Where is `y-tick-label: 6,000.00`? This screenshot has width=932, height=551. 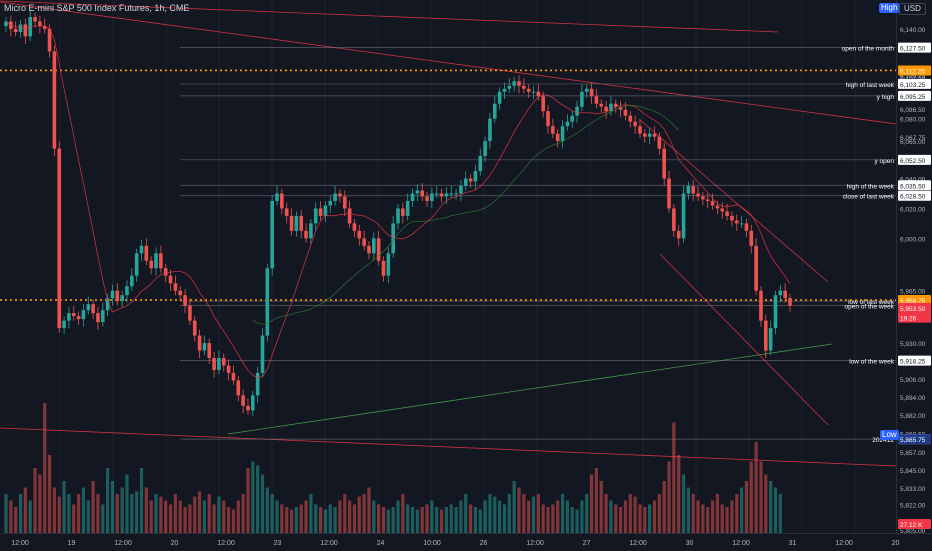
y-tick-label: 6,000.00 is located at coordinates (913, 239).